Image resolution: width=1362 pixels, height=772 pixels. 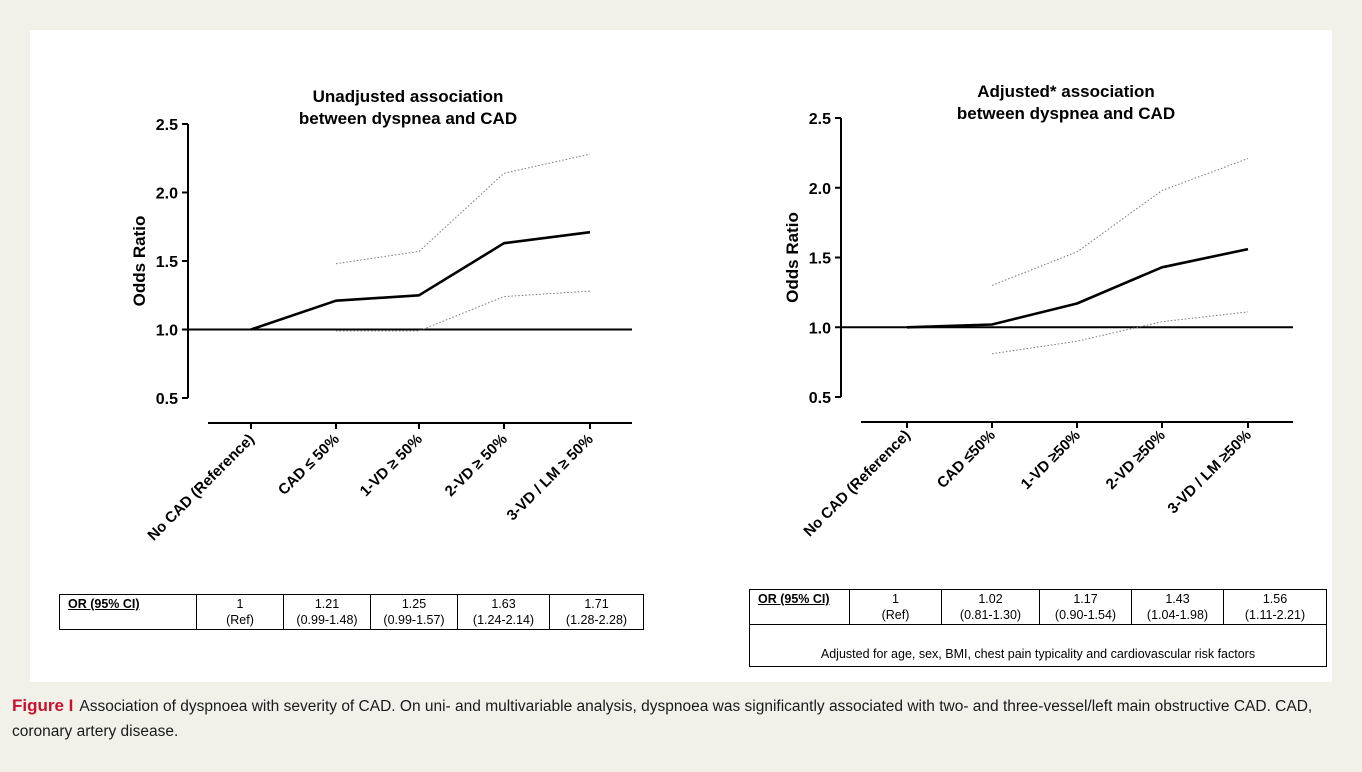 What do you see at coordinates (327, 612) in the screenshot?
I see `table-cell: 1.21 (0.99-1.48)` at bounding box center [327, 612].